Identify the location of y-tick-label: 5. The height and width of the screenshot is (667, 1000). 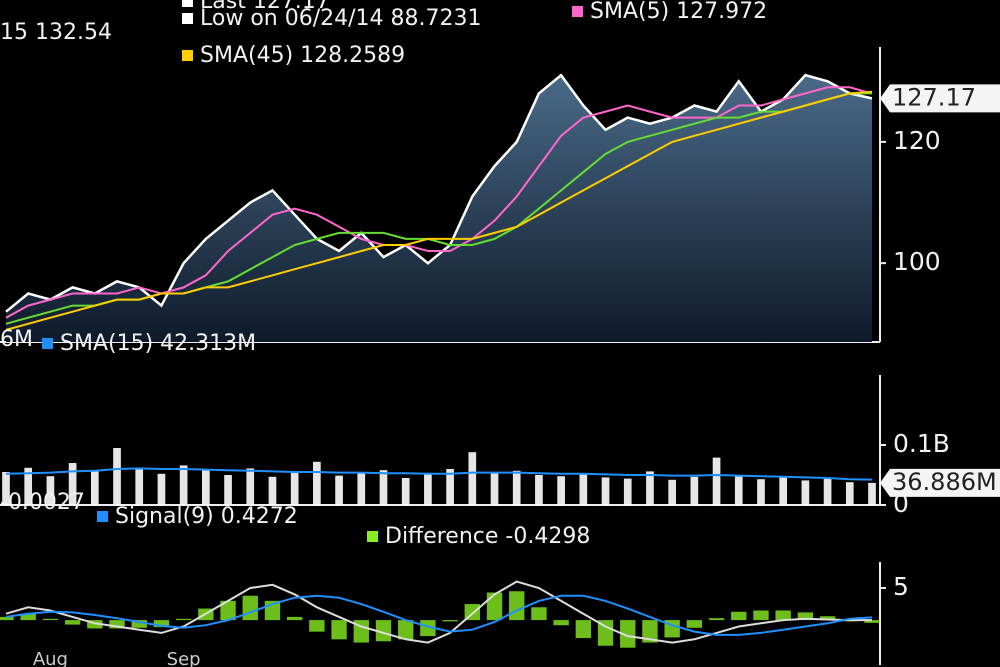
(901, 586).